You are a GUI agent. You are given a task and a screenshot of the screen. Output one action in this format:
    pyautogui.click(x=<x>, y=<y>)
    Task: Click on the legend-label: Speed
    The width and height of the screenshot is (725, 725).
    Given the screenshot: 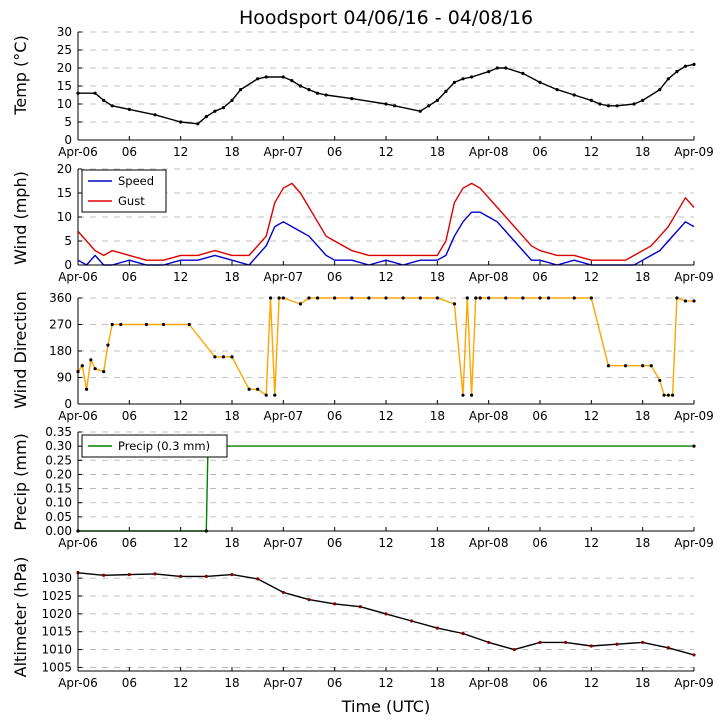 What is the action you would take?
    pyautogui.click(x=136, y=181)
    